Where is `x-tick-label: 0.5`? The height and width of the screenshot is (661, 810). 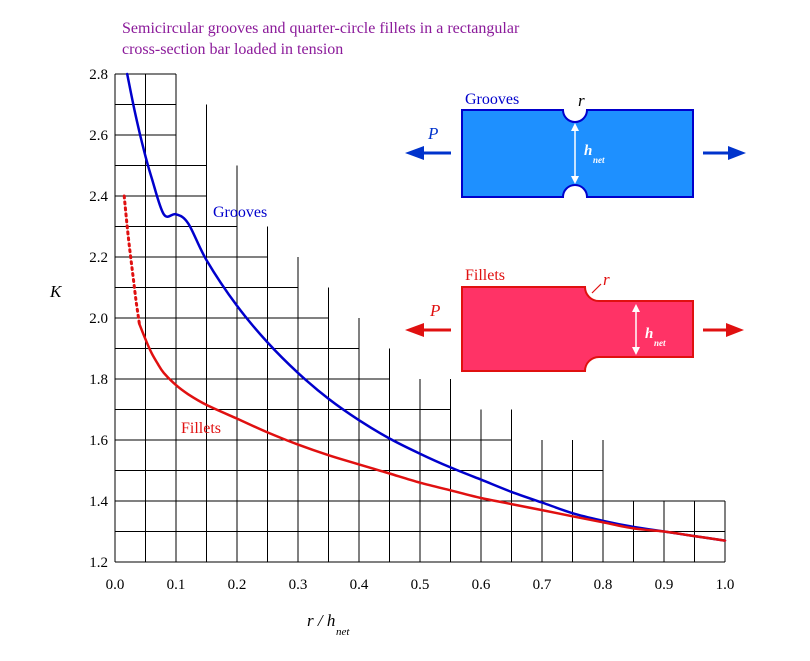
x-tick-label: 0.5 is located at coordinates (420, 585).